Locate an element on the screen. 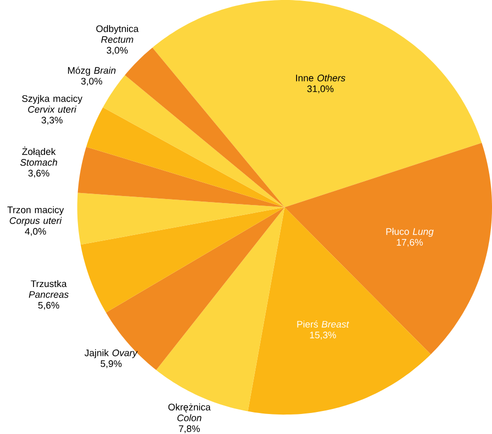 Image resolution: width=492 pixels, height=434 pixels. slice-label: Szyjka macicy Cervix uteri is located at coordinates (52, 103).